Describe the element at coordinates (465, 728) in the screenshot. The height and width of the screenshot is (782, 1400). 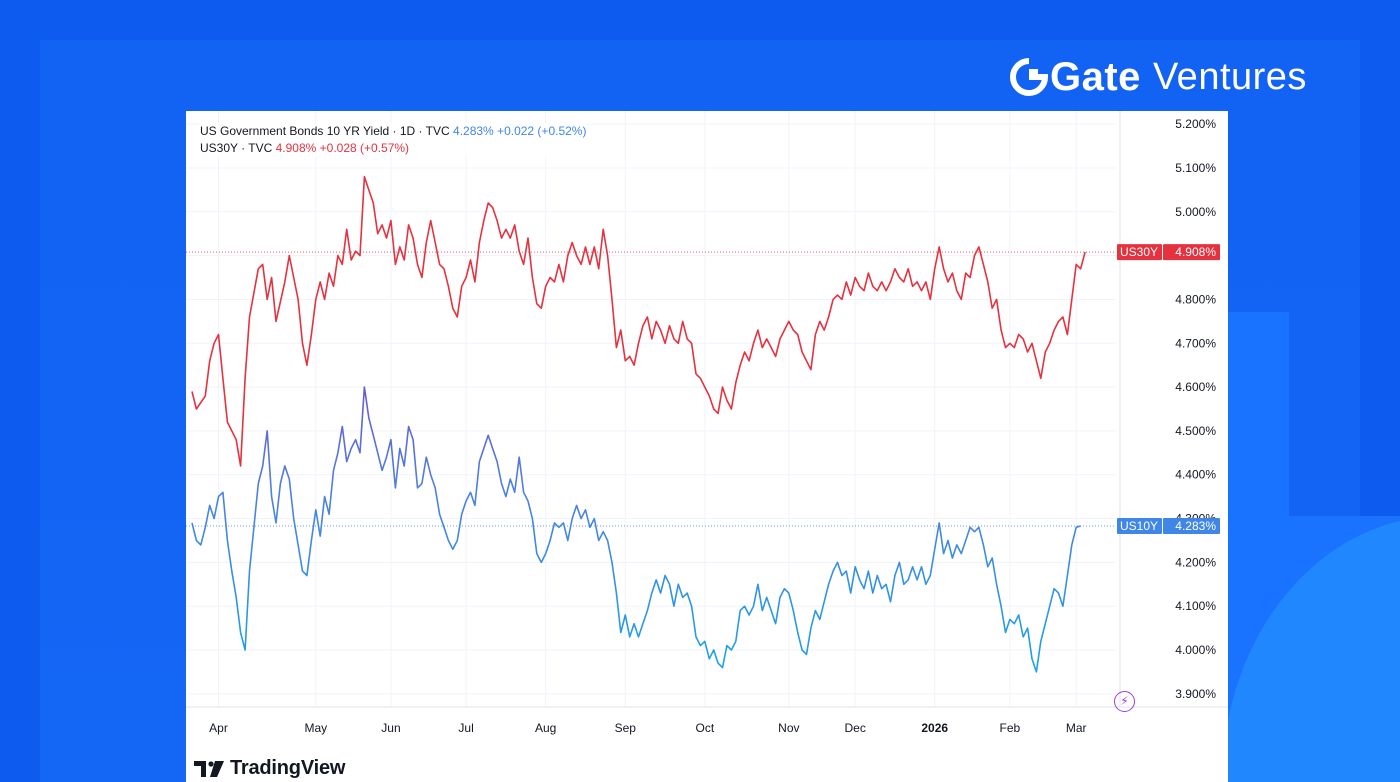
I see `x-tick-label: Jul` at that location.